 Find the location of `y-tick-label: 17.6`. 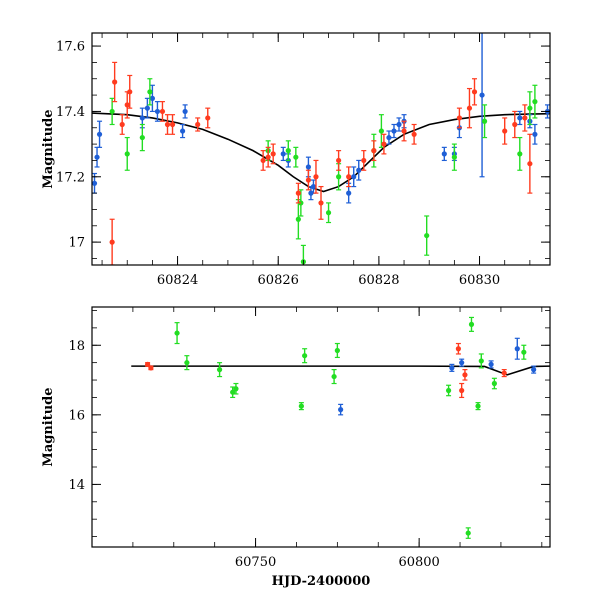

y-tick-label: 17.6 is located at coordinates (70, 47).